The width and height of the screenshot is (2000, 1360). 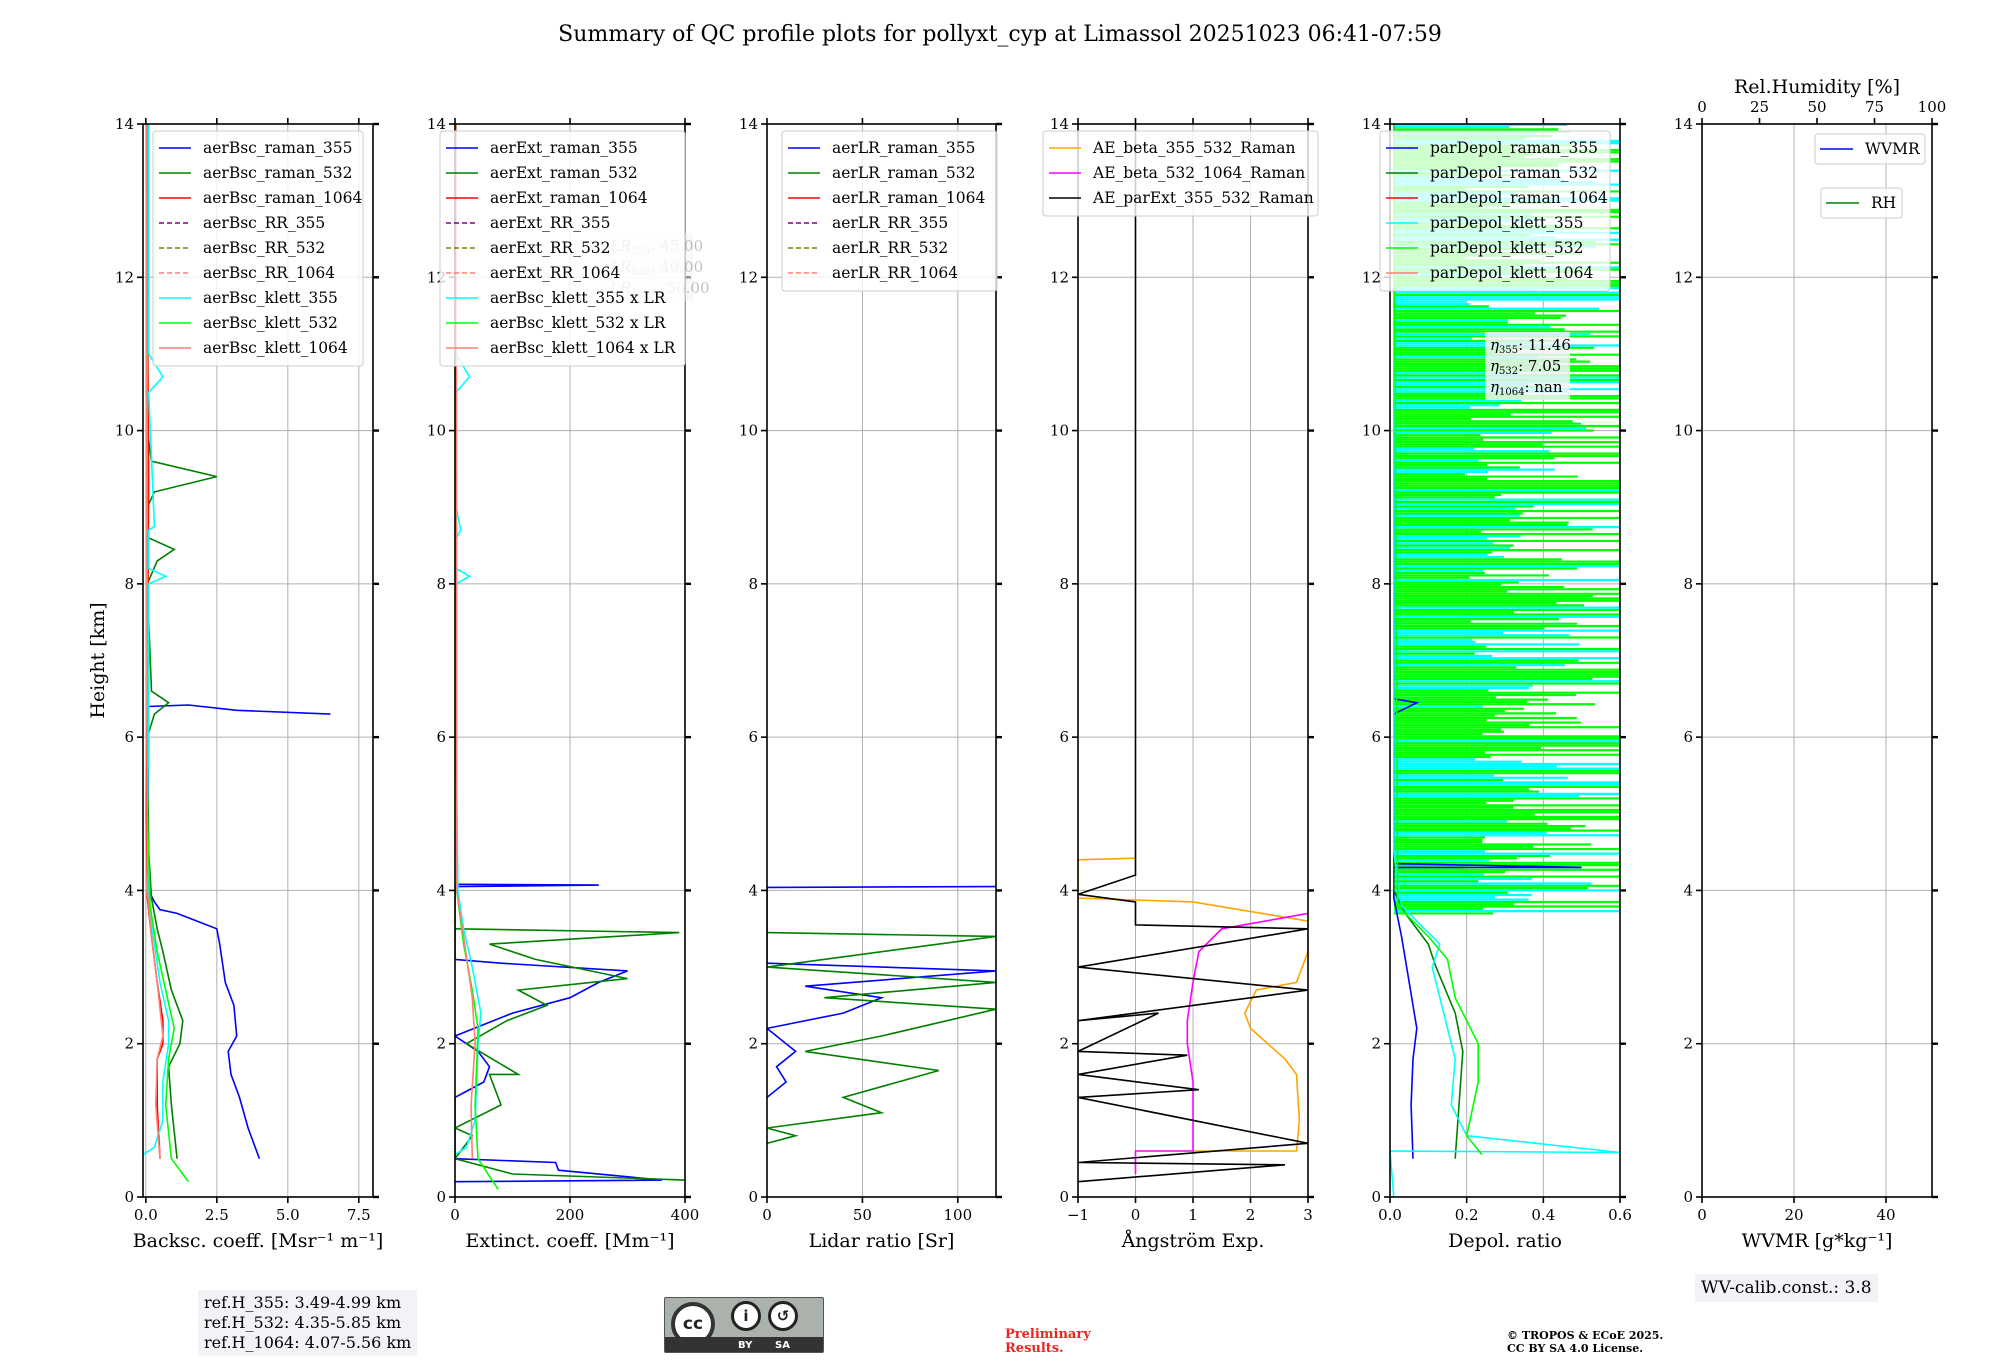 I want to click on x-tick-label: 20, so click(x=1793, y=1215).